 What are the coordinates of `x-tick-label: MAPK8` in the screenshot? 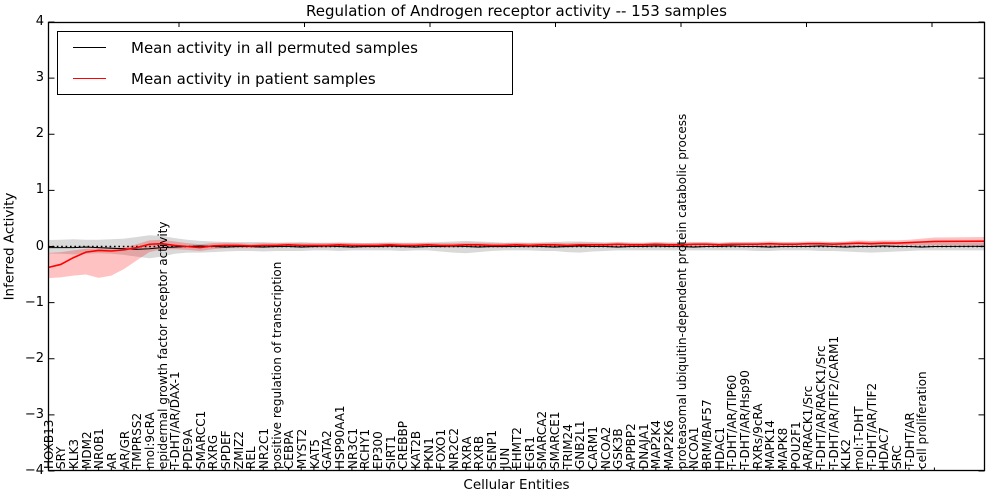 It's located at (783, 448).